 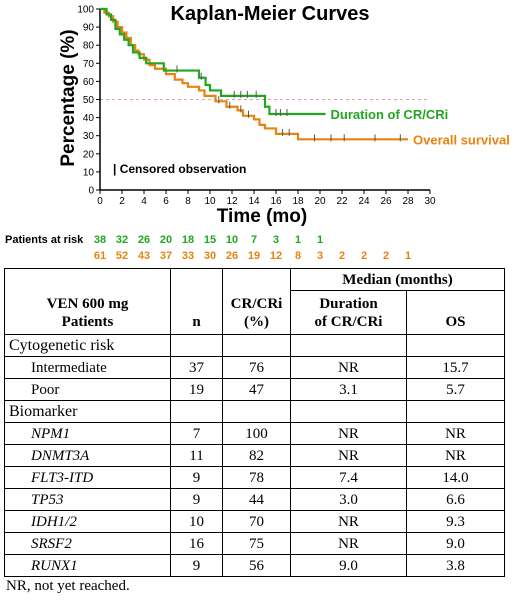 What do you see at coordinates (166, 201) in the screenshot?
I see `x-tick-label: 6` at bounding box center [166, 201].